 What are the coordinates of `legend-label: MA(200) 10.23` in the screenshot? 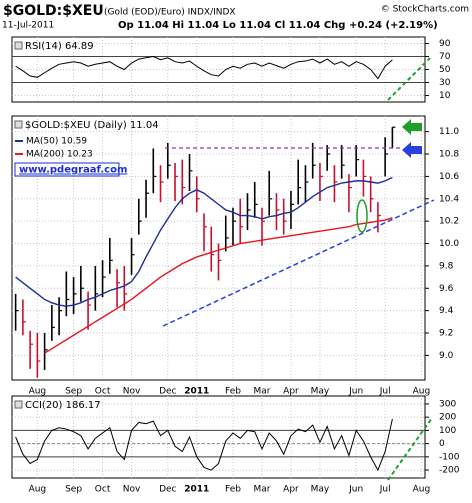 It's located at (59, 155).